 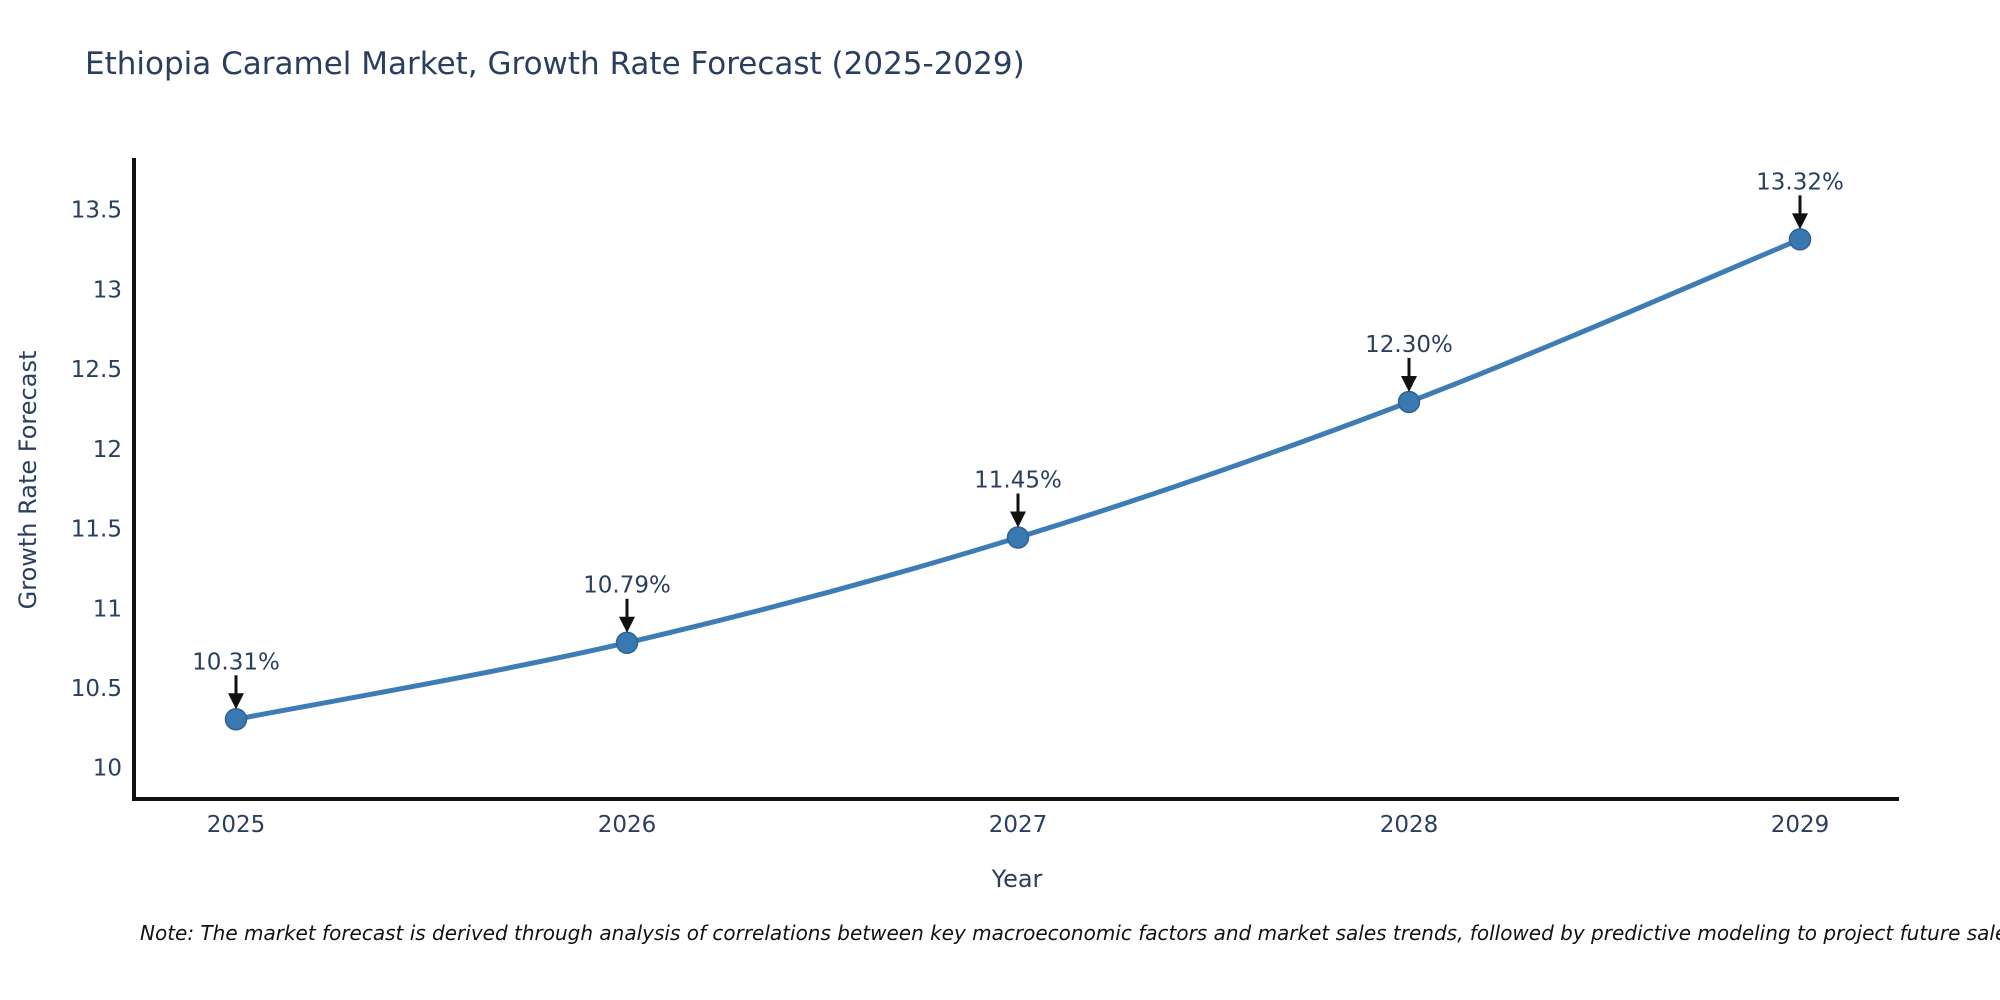 I want to click on annotation-label: 11.45%, so click(x=1018, y=480).